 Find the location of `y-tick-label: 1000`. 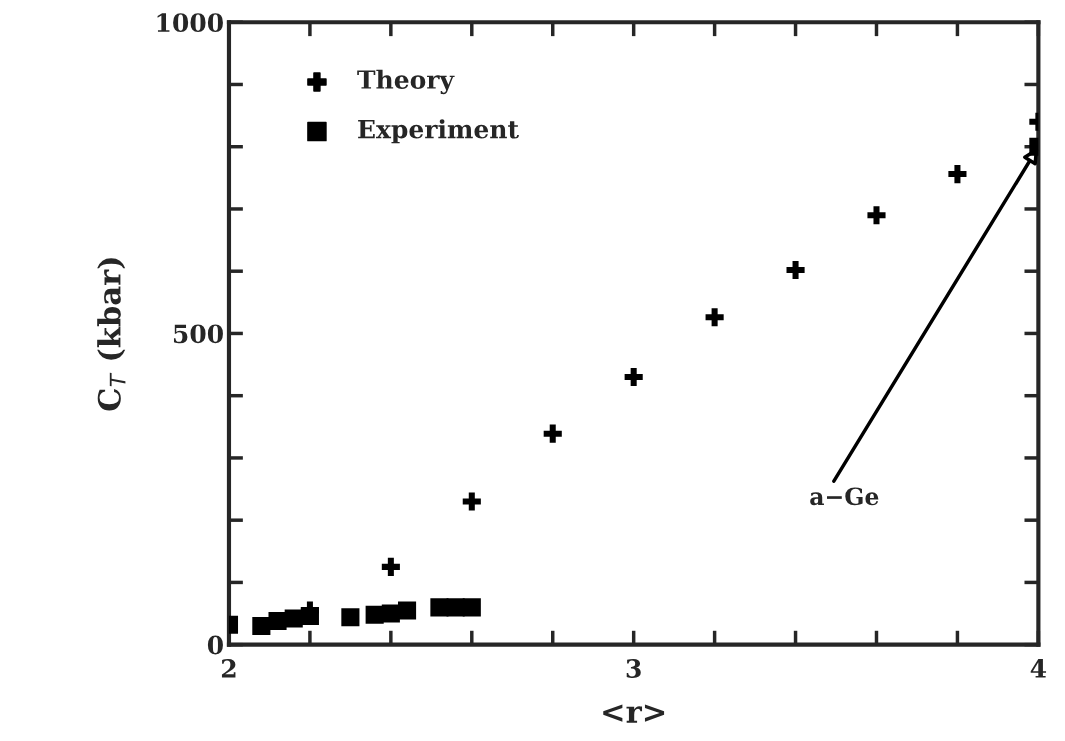

y-tick-label: 1000 is located at coordinates (190, 23).